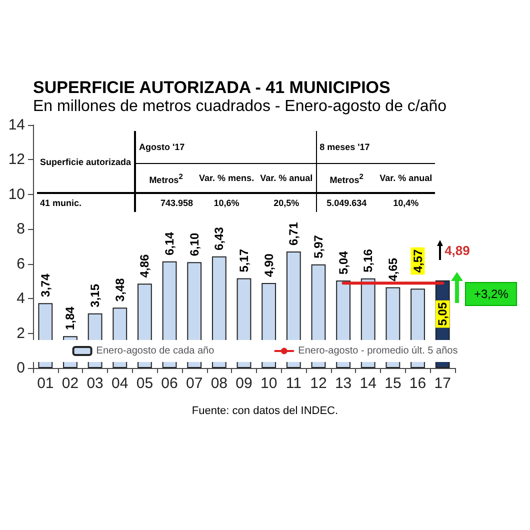 The image size is (530, 530). I want to click on annotation: 4,89, so click(457, 250).